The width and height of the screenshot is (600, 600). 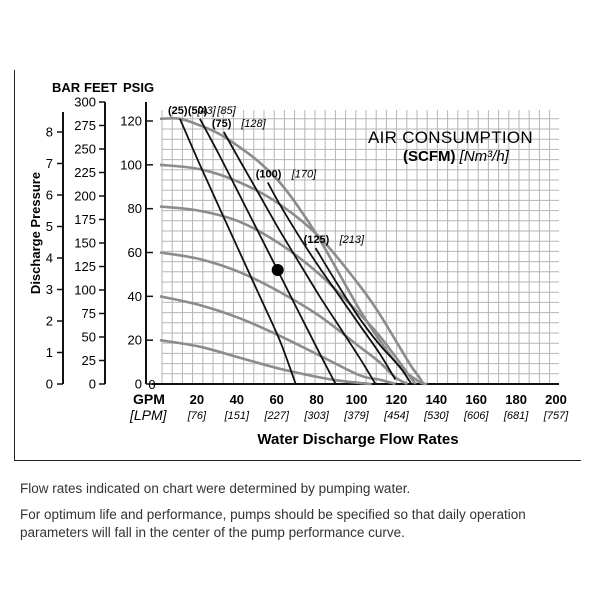 I want to click on feet-tick-label: 275, so click(x=85, y=125).